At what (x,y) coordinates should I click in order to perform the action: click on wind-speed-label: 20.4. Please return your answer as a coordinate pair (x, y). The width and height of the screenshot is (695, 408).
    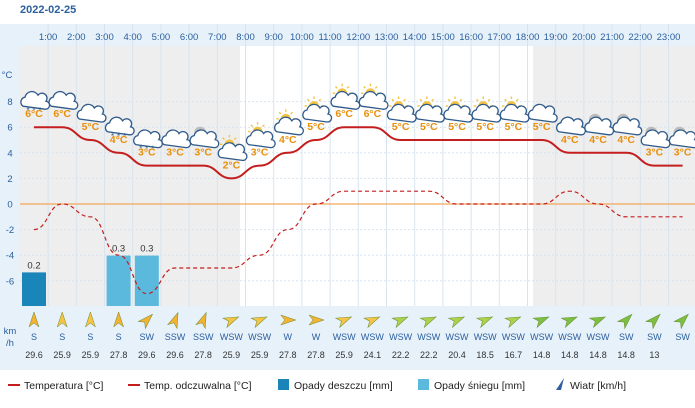
    Looking at the image, I should click on (457, 355).